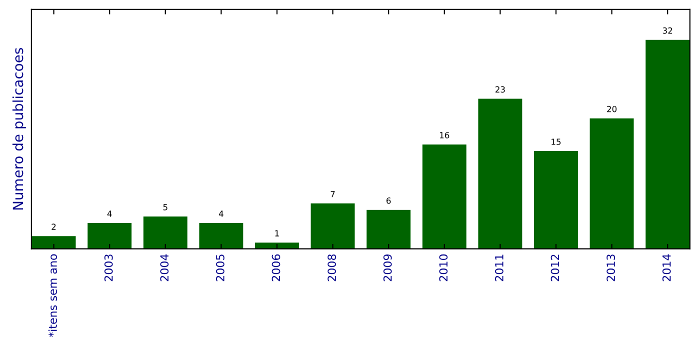 Image resolution: width=699 pixels, height=348 pixels. Describe the element at coordinates (108, 268) in the screenshot. I see `x-tick-label: 2003` at that location.